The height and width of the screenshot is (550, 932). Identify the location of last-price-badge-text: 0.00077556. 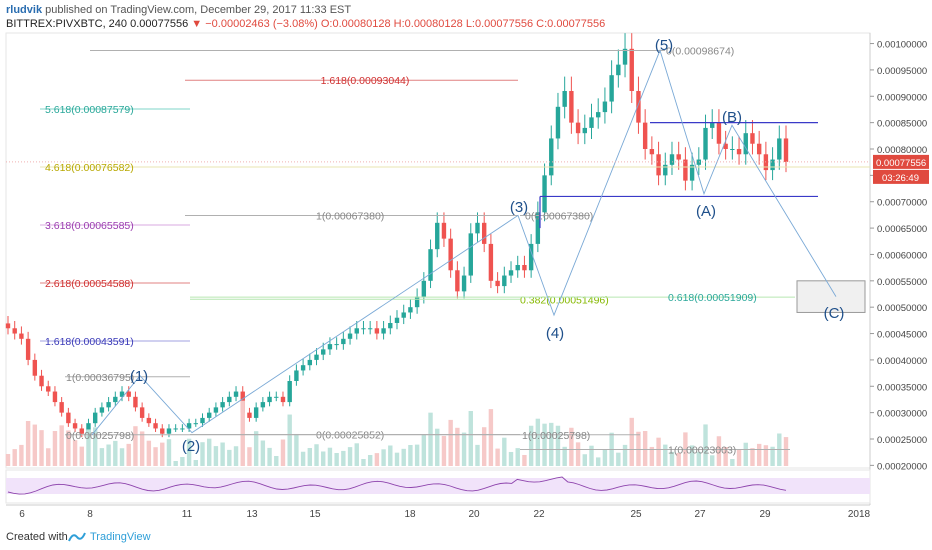
(901, 163).